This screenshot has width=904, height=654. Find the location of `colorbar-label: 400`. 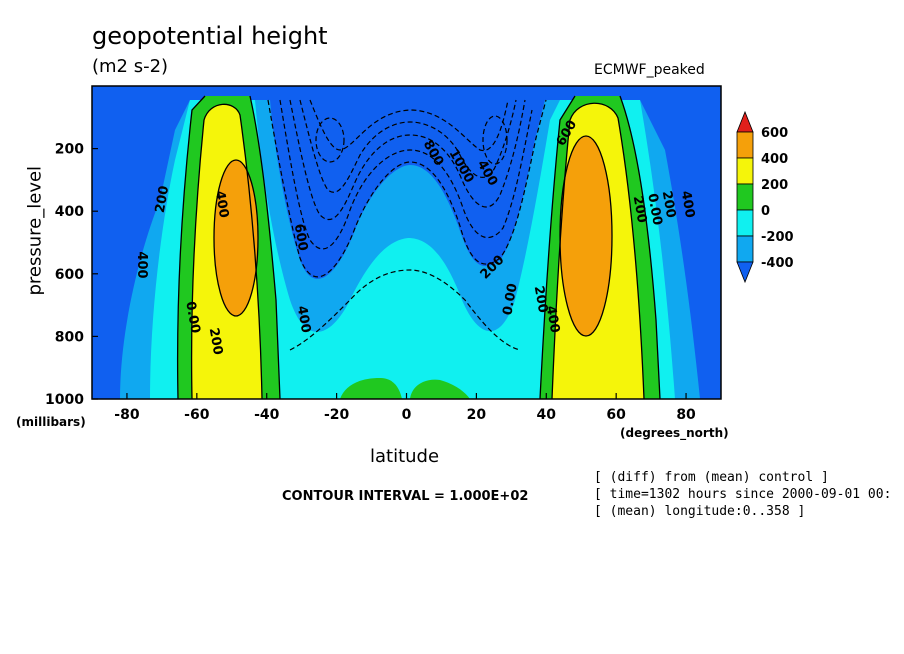

colorbar-label: 400 is located at coordinates (774, 159).